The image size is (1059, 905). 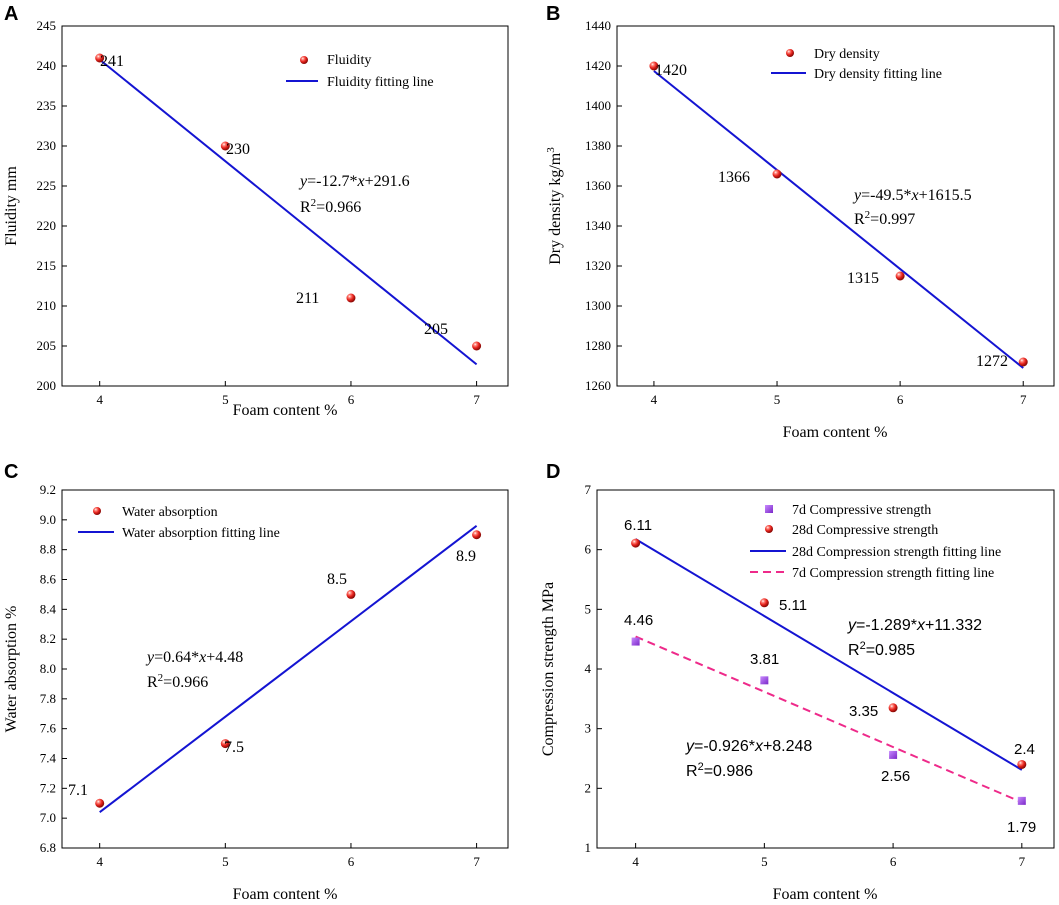 I want to click on panel-d-point-labels: 6.11 5.11 3.35 2.4 4.46 3.81 2.56 1.79, so click(x=830, y=676).